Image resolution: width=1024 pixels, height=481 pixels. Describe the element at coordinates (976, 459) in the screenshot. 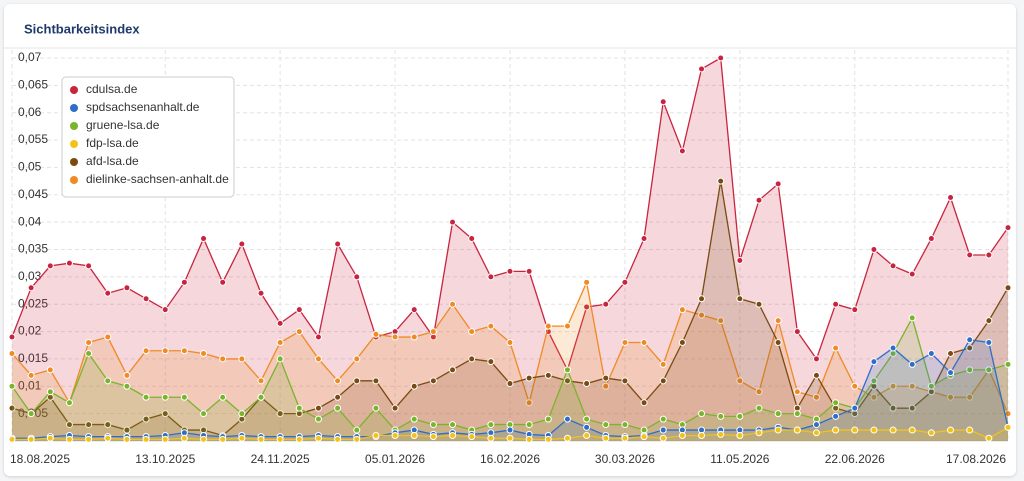

I see `x-tick-label: 17.08.2026` at that location.